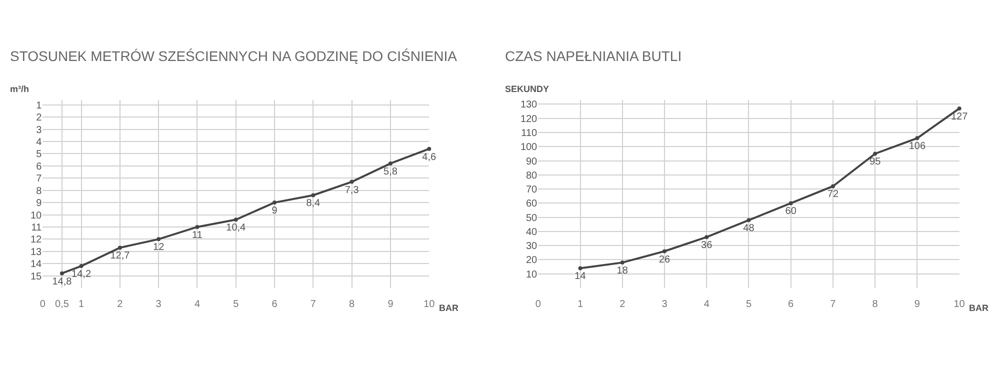 The width and height of the screenshot is (1000, 383). Describe the element at coordinates (622, 271) in the screenshot. I see `data-label: 18` at that location.